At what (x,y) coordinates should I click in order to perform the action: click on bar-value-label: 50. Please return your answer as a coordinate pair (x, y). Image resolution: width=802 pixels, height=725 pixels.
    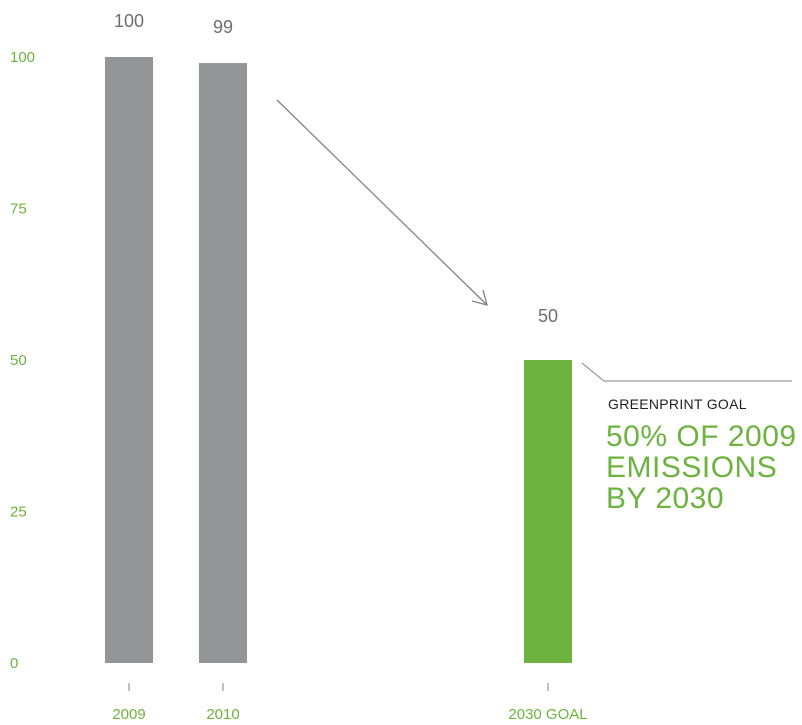
    Looking at the image, I should click on (548, 316).